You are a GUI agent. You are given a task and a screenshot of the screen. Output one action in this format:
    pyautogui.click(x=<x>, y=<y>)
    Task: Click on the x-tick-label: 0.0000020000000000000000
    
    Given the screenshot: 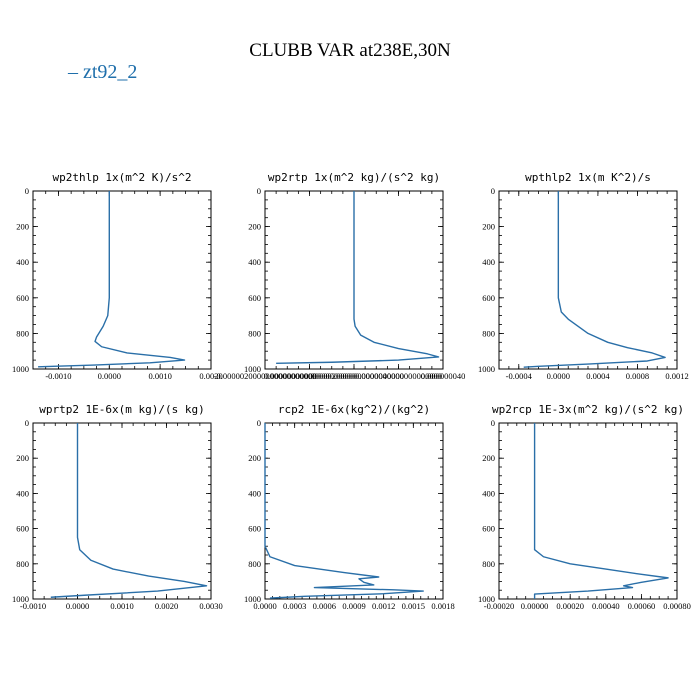 What is the action you would take?
    pyautogui.click(x=354, y=376)
    